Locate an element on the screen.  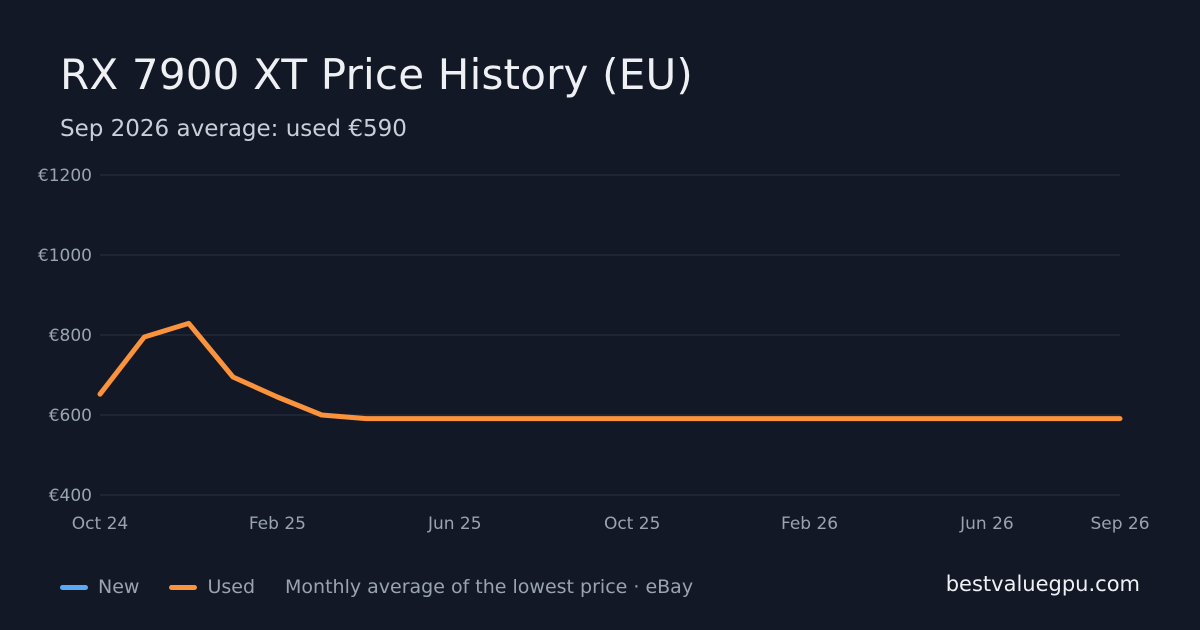
y-tick-label-400: €400 is located at coordinates (70, 496).